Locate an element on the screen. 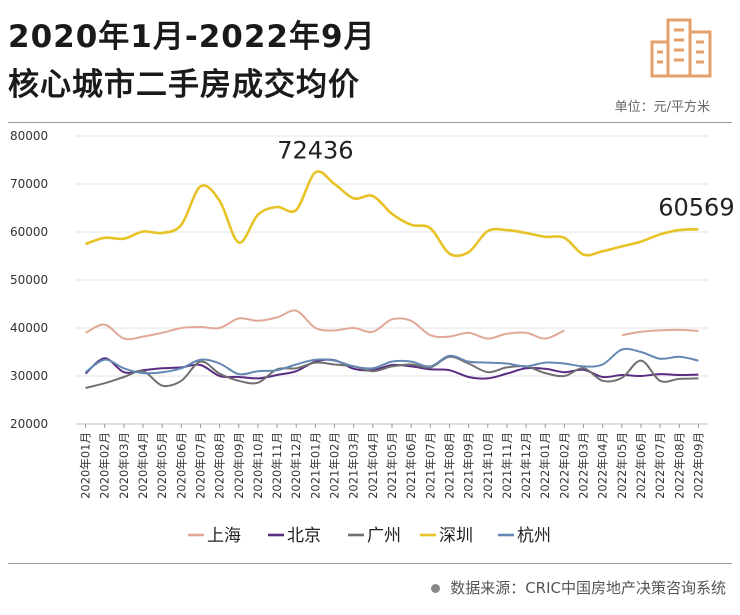 The image size is (740, 615). x-tick-label: 2021年07月 is located at coordinates (430, 465).